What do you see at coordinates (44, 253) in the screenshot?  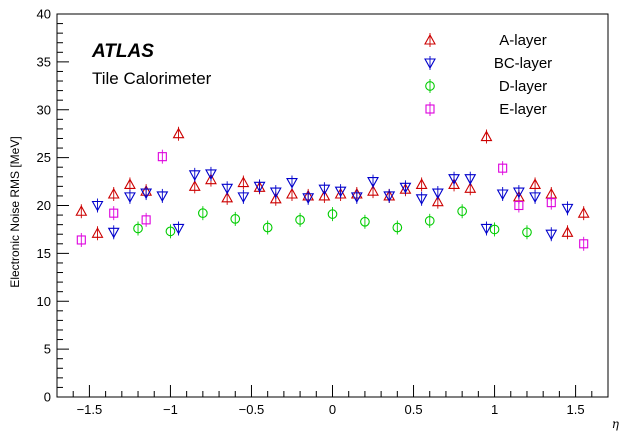 I see `y-tick-label: 15` at bounding box center [44, 253].